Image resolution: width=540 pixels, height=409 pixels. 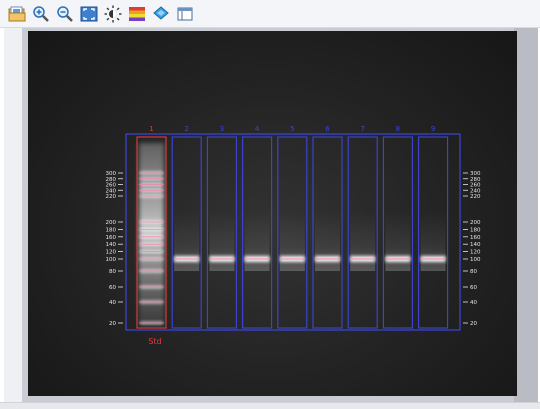 What do you see at coordinates (111, 230) in the screenshot?
I see `size-label-left-180: 180` at bounding box center [111, 230].